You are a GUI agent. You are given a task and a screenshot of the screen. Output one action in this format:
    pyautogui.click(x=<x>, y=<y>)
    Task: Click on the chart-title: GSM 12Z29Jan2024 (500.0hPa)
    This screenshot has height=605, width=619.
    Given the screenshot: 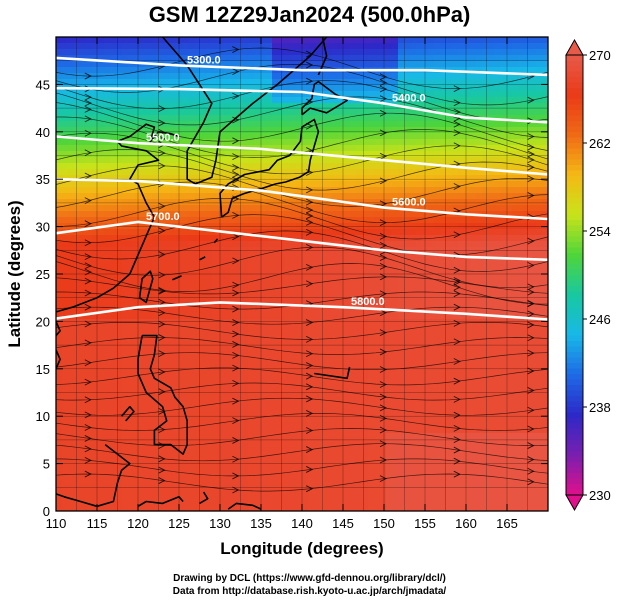 What is the action you would take?
    pyautogui.click(x=309, y=14)
    